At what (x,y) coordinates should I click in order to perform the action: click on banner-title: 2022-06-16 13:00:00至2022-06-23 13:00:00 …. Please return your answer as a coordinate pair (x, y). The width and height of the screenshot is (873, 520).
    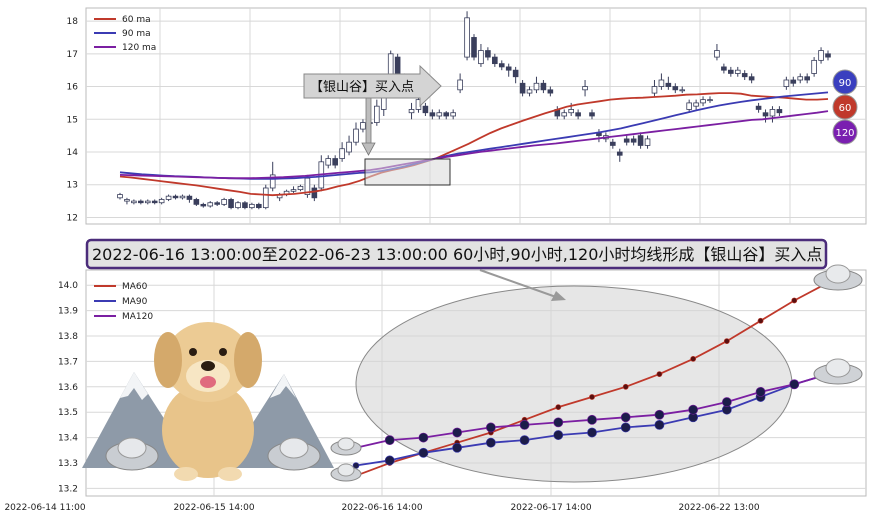
    Looking at the image, I should click on (457, 254).